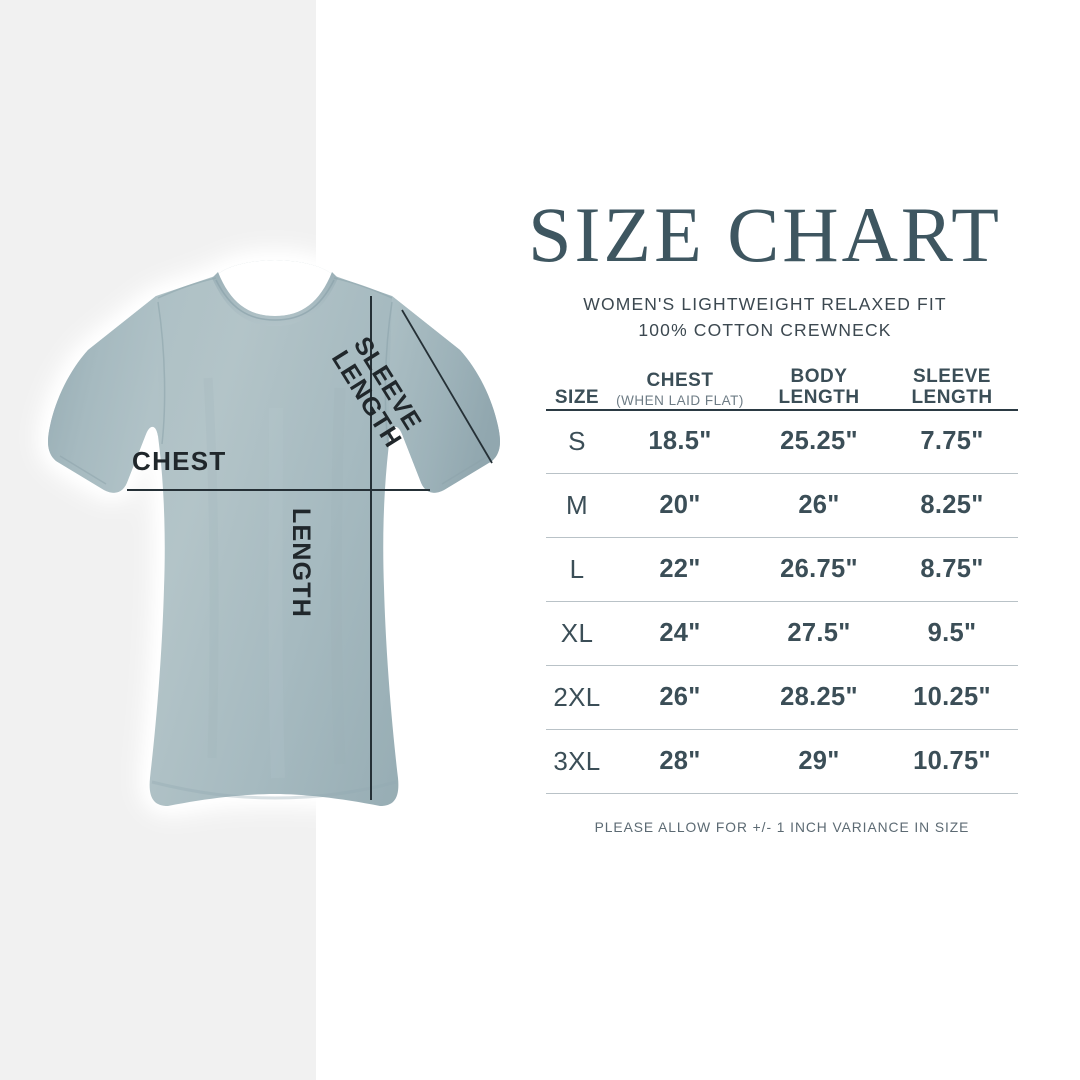 The image size is (1080, 1080). I want to click on subtitle-line-2: 100% COTTON CREWNECK, so click(765, 329).